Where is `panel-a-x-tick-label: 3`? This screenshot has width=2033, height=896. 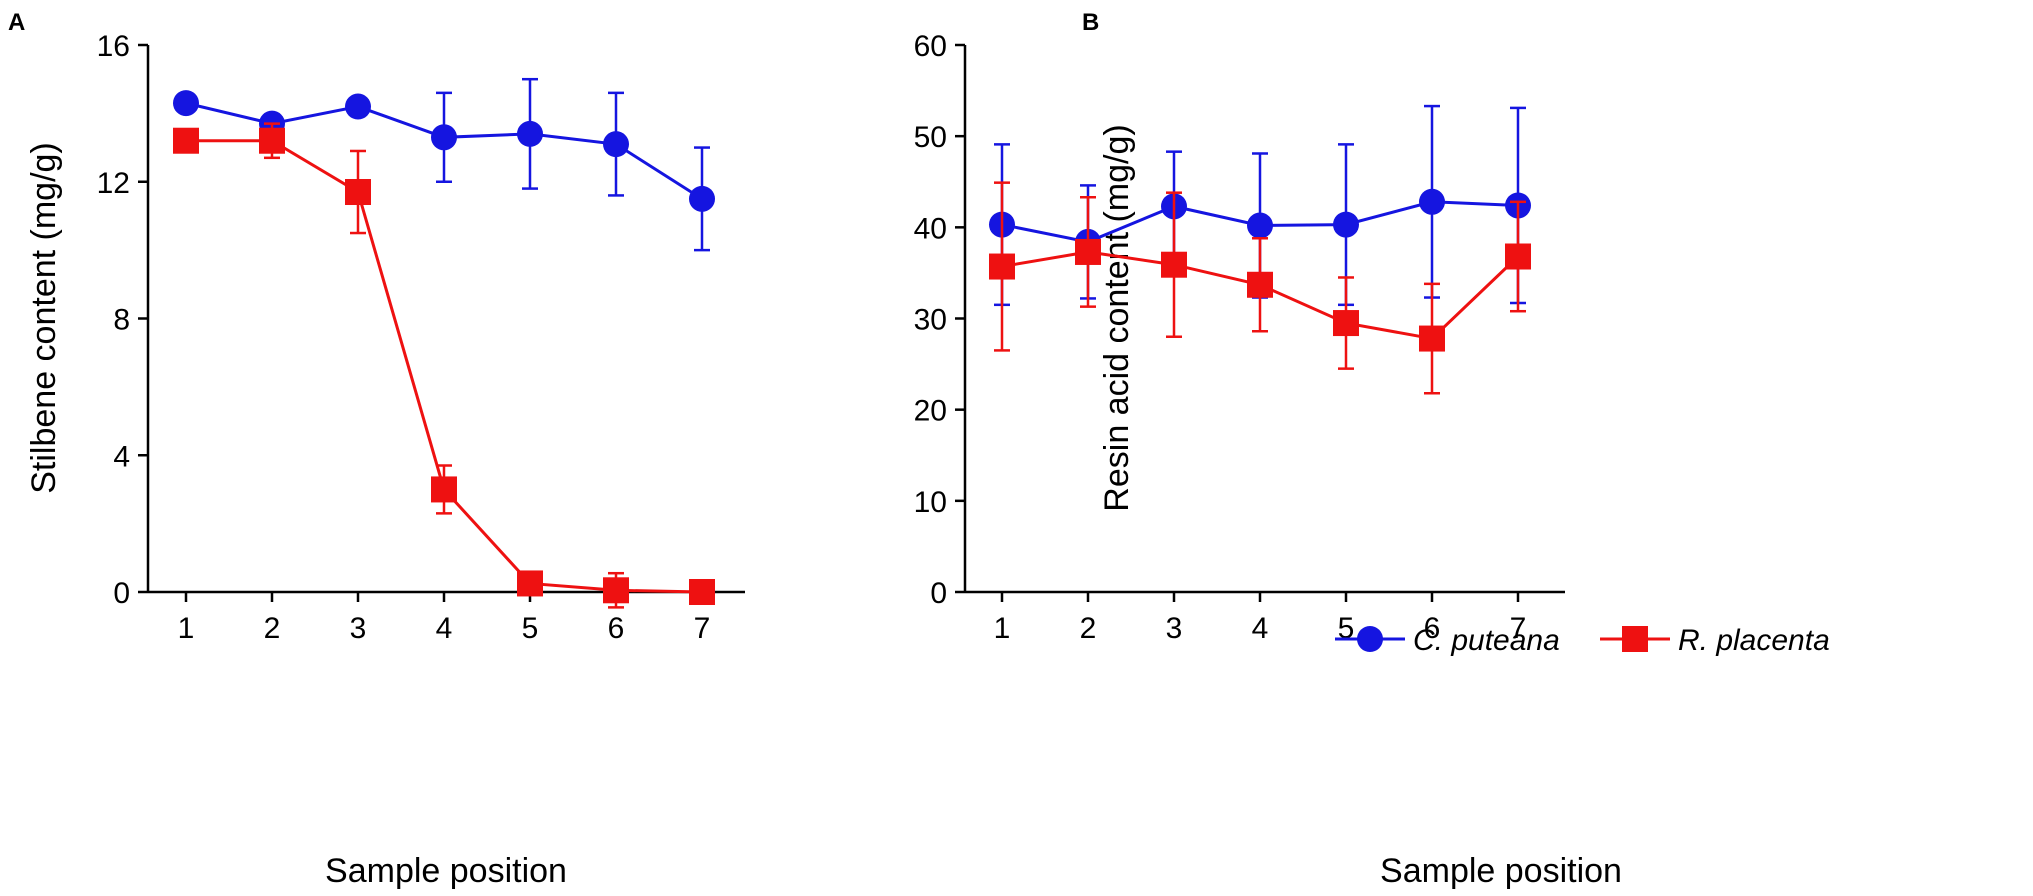 panel-a-x-tick-label: 3 is located at coordinates (358, 628).